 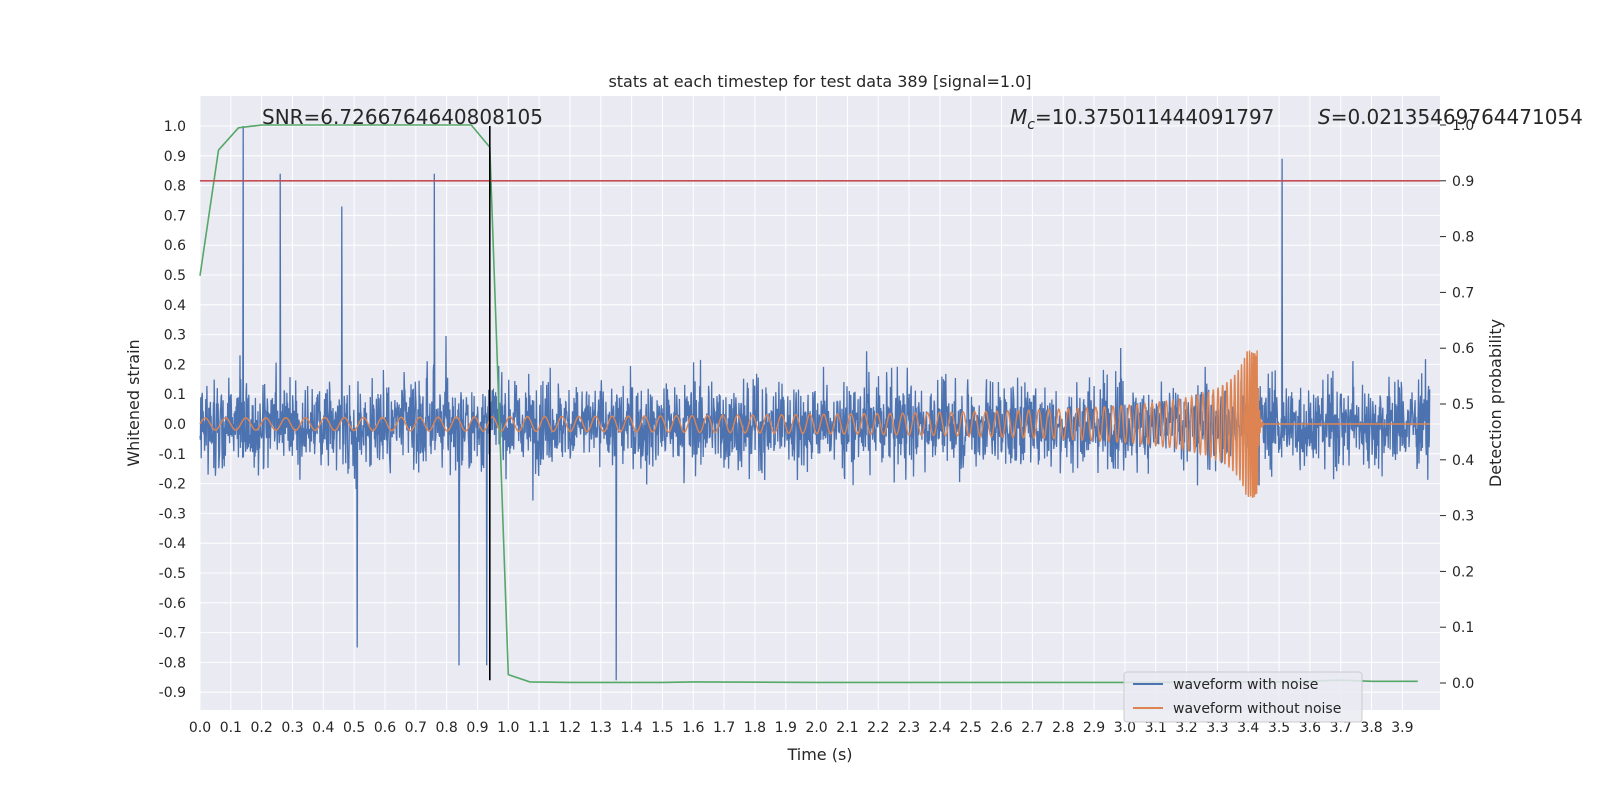 I want to click on x-tick-label: 3.5, so click(x=1279, y=728).